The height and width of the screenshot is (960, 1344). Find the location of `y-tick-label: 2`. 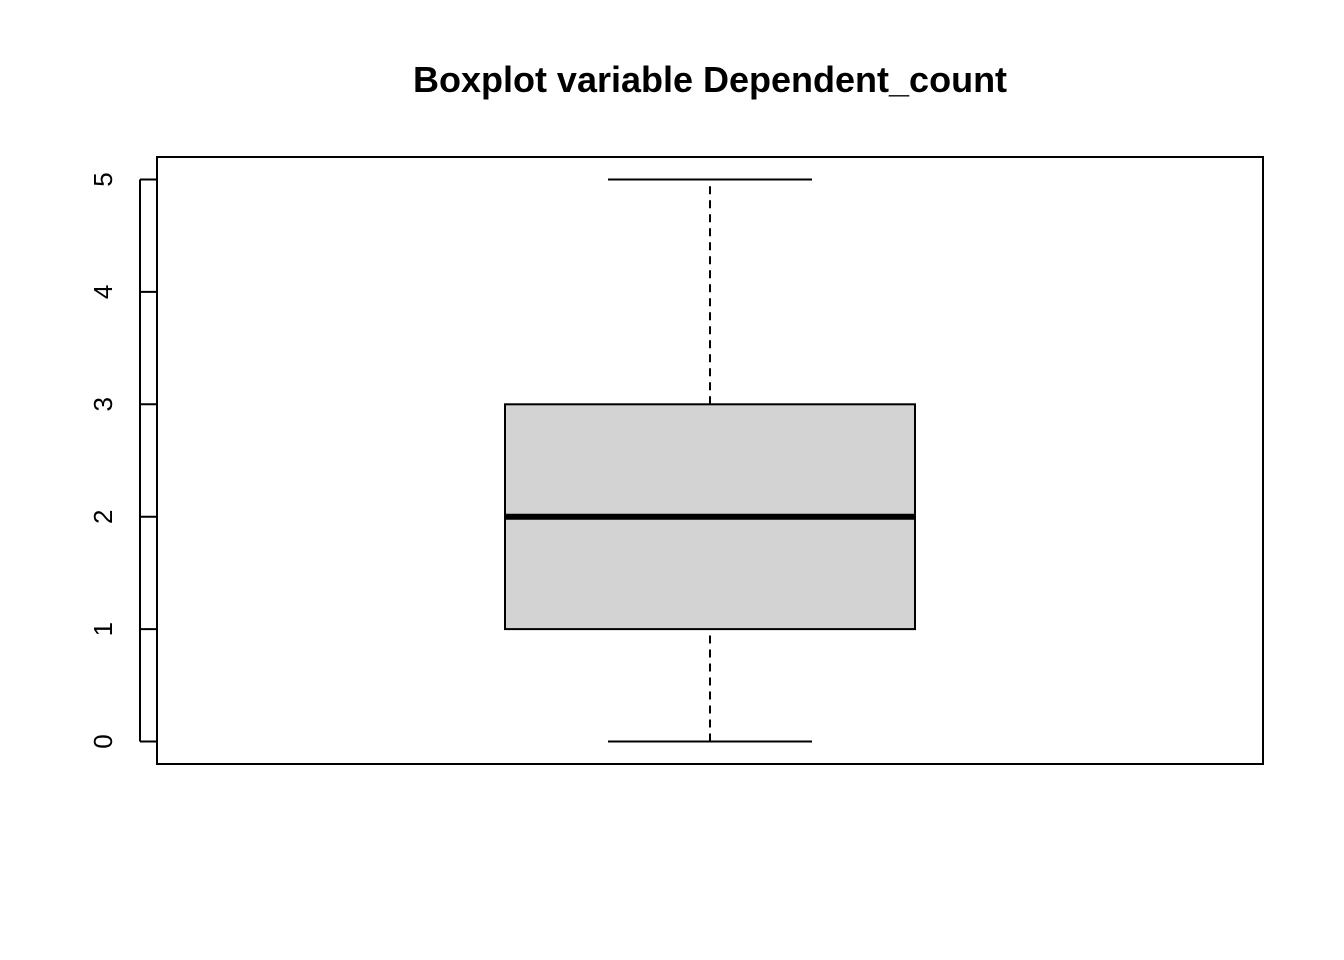

y-tick-label: 2 is located at coordinates (103, 516).